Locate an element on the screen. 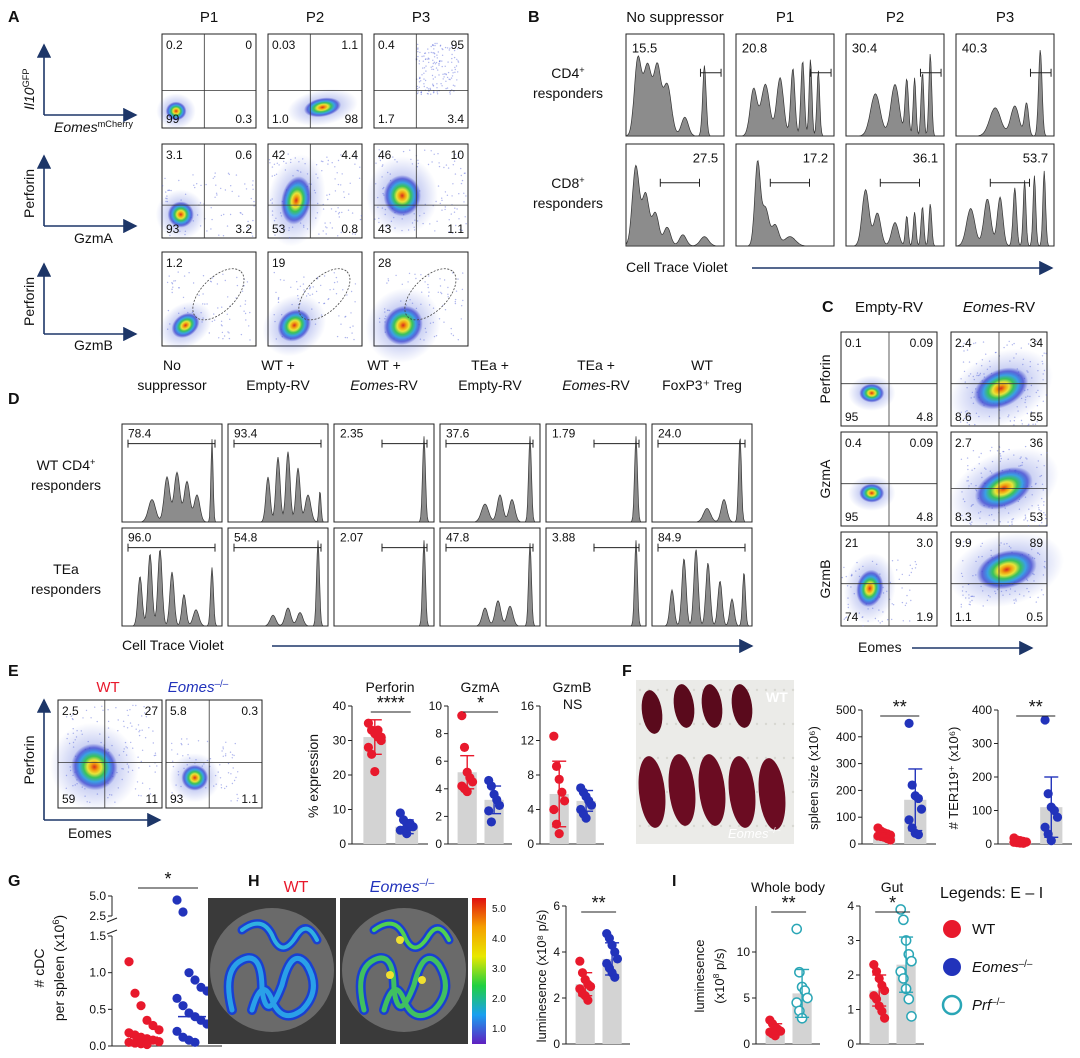 Image resolution: width=1080 pixels, height=1058 pixels. quadrant-value-ll: 93 is located at coordinates (177, 799).